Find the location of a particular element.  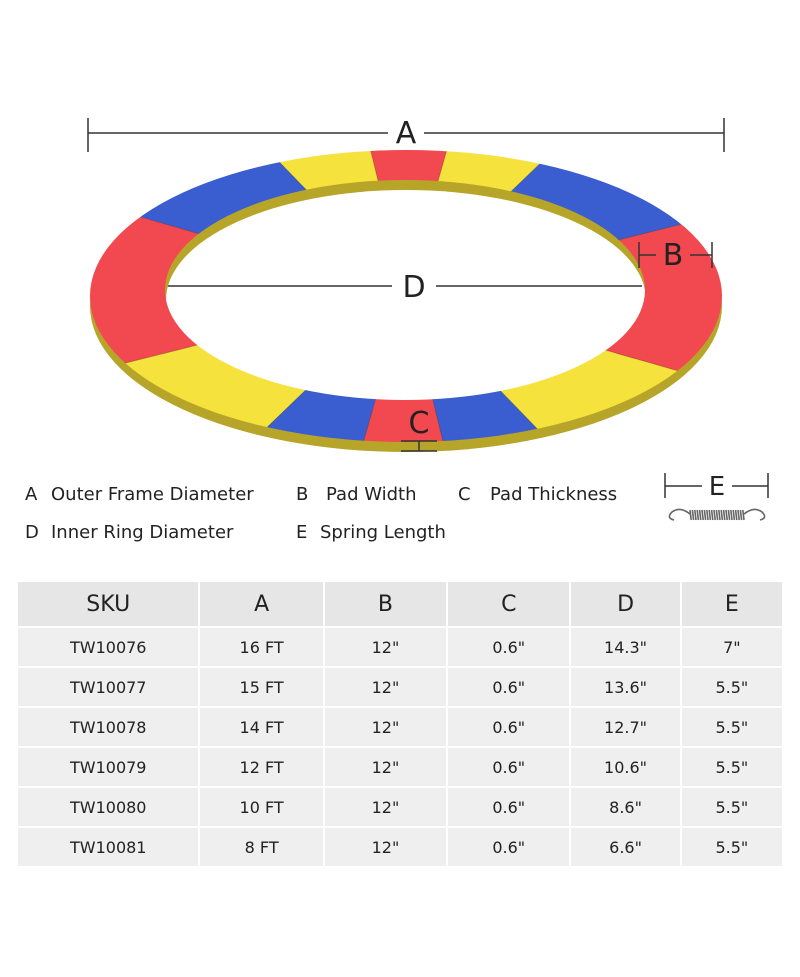

legend-label: Pad Thickness is located at coordinates (554, 494).